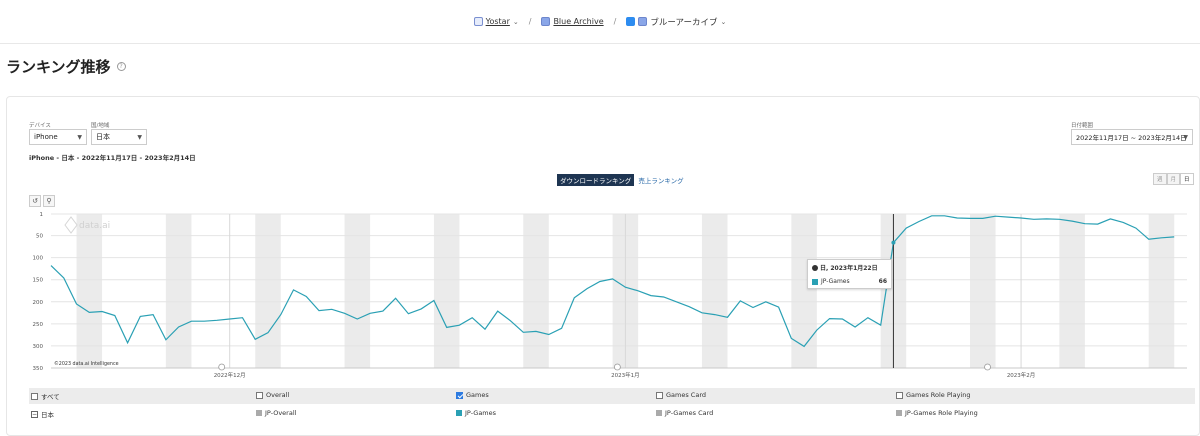 Image resolution: width=1200 pixels, height=436 pixels. I want to click on region-toggle: − 日本, so click(42, 414).